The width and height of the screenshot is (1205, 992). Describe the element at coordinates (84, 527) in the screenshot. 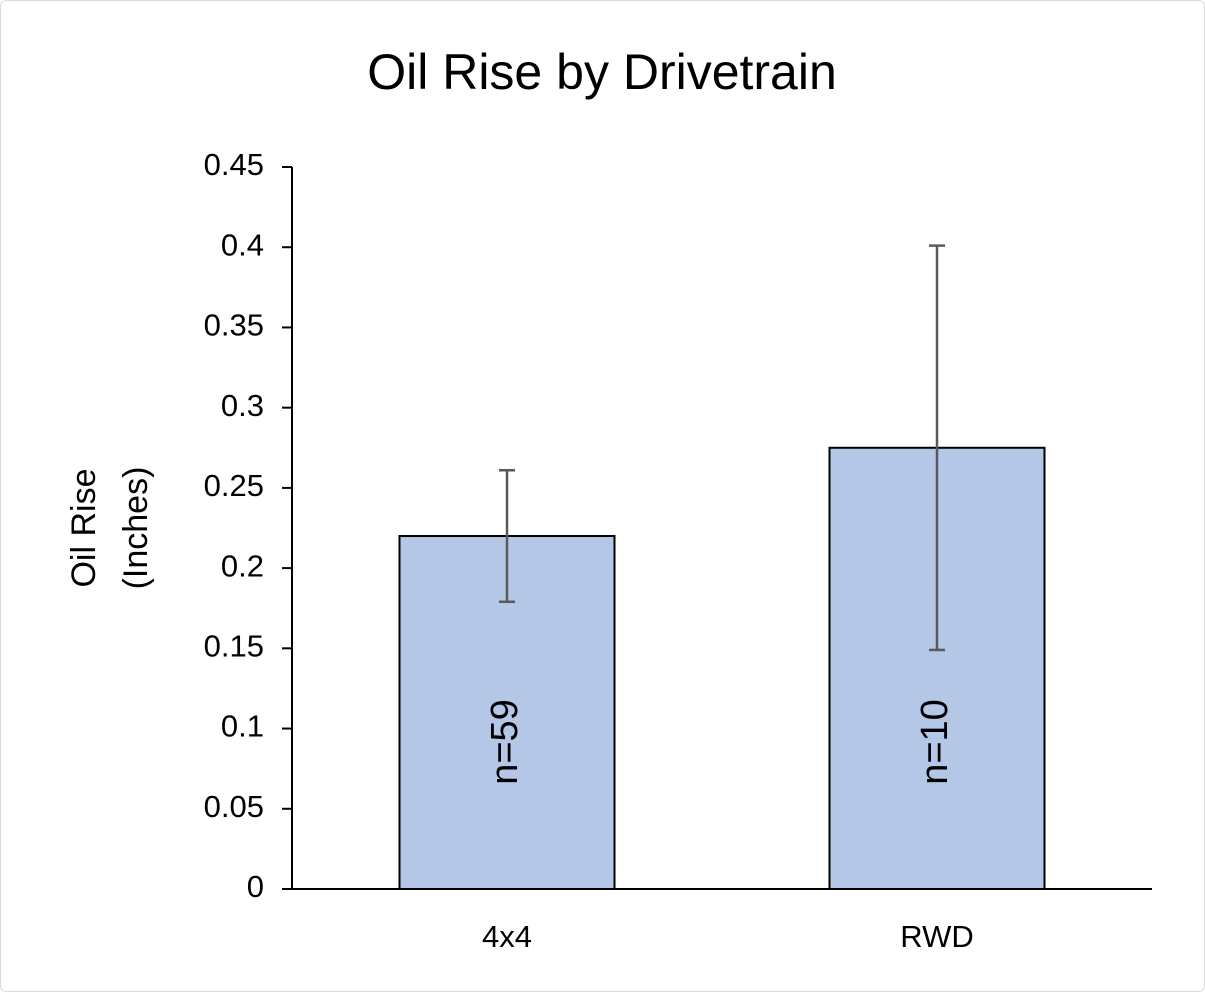

I see `y-axis-label: Oil Rise` at that location.